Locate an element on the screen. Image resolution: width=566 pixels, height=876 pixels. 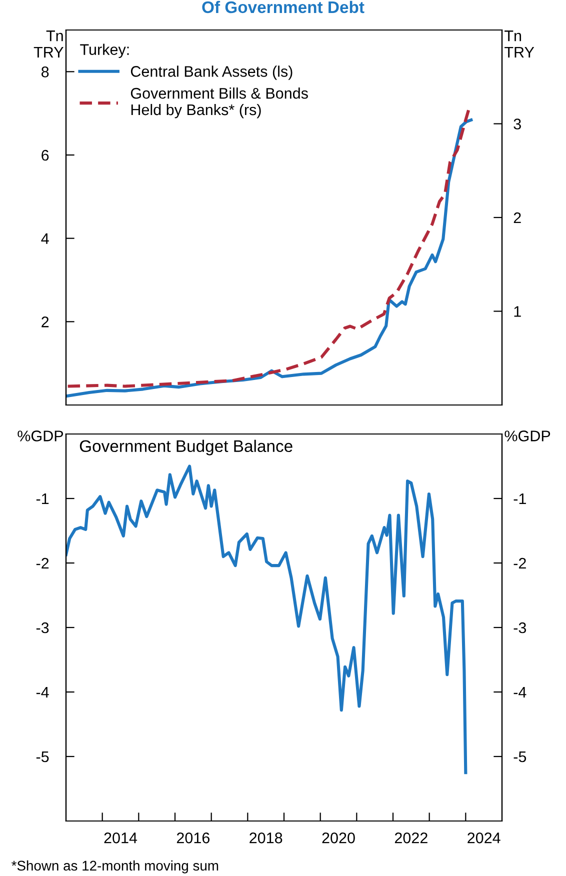
chart-title: Of Government Debt is located at coordinates (283, 7).